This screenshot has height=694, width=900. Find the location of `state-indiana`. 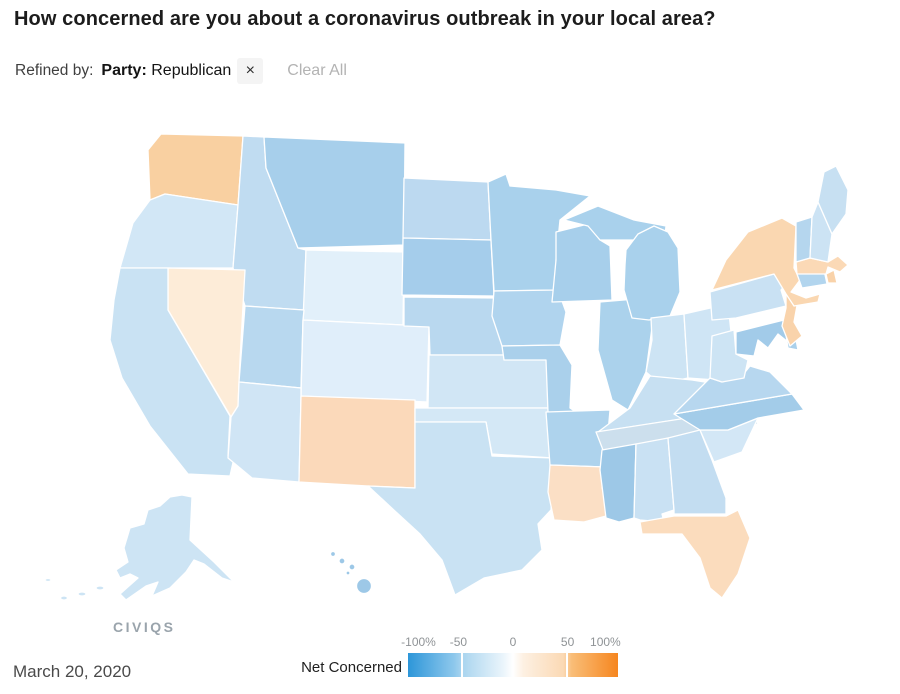

state-indiana is located at coordinates (667, 349).